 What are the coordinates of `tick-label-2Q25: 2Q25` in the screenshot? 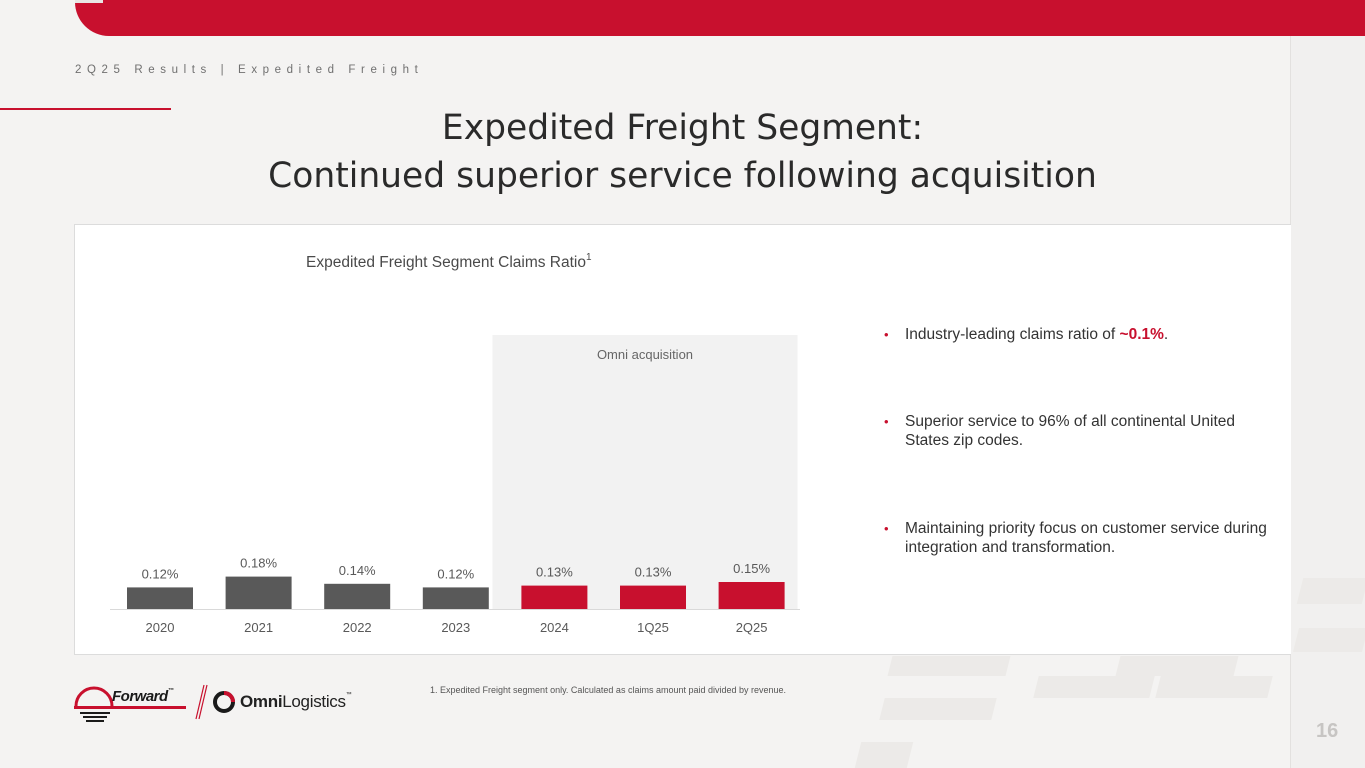 It's located at (752, 627).